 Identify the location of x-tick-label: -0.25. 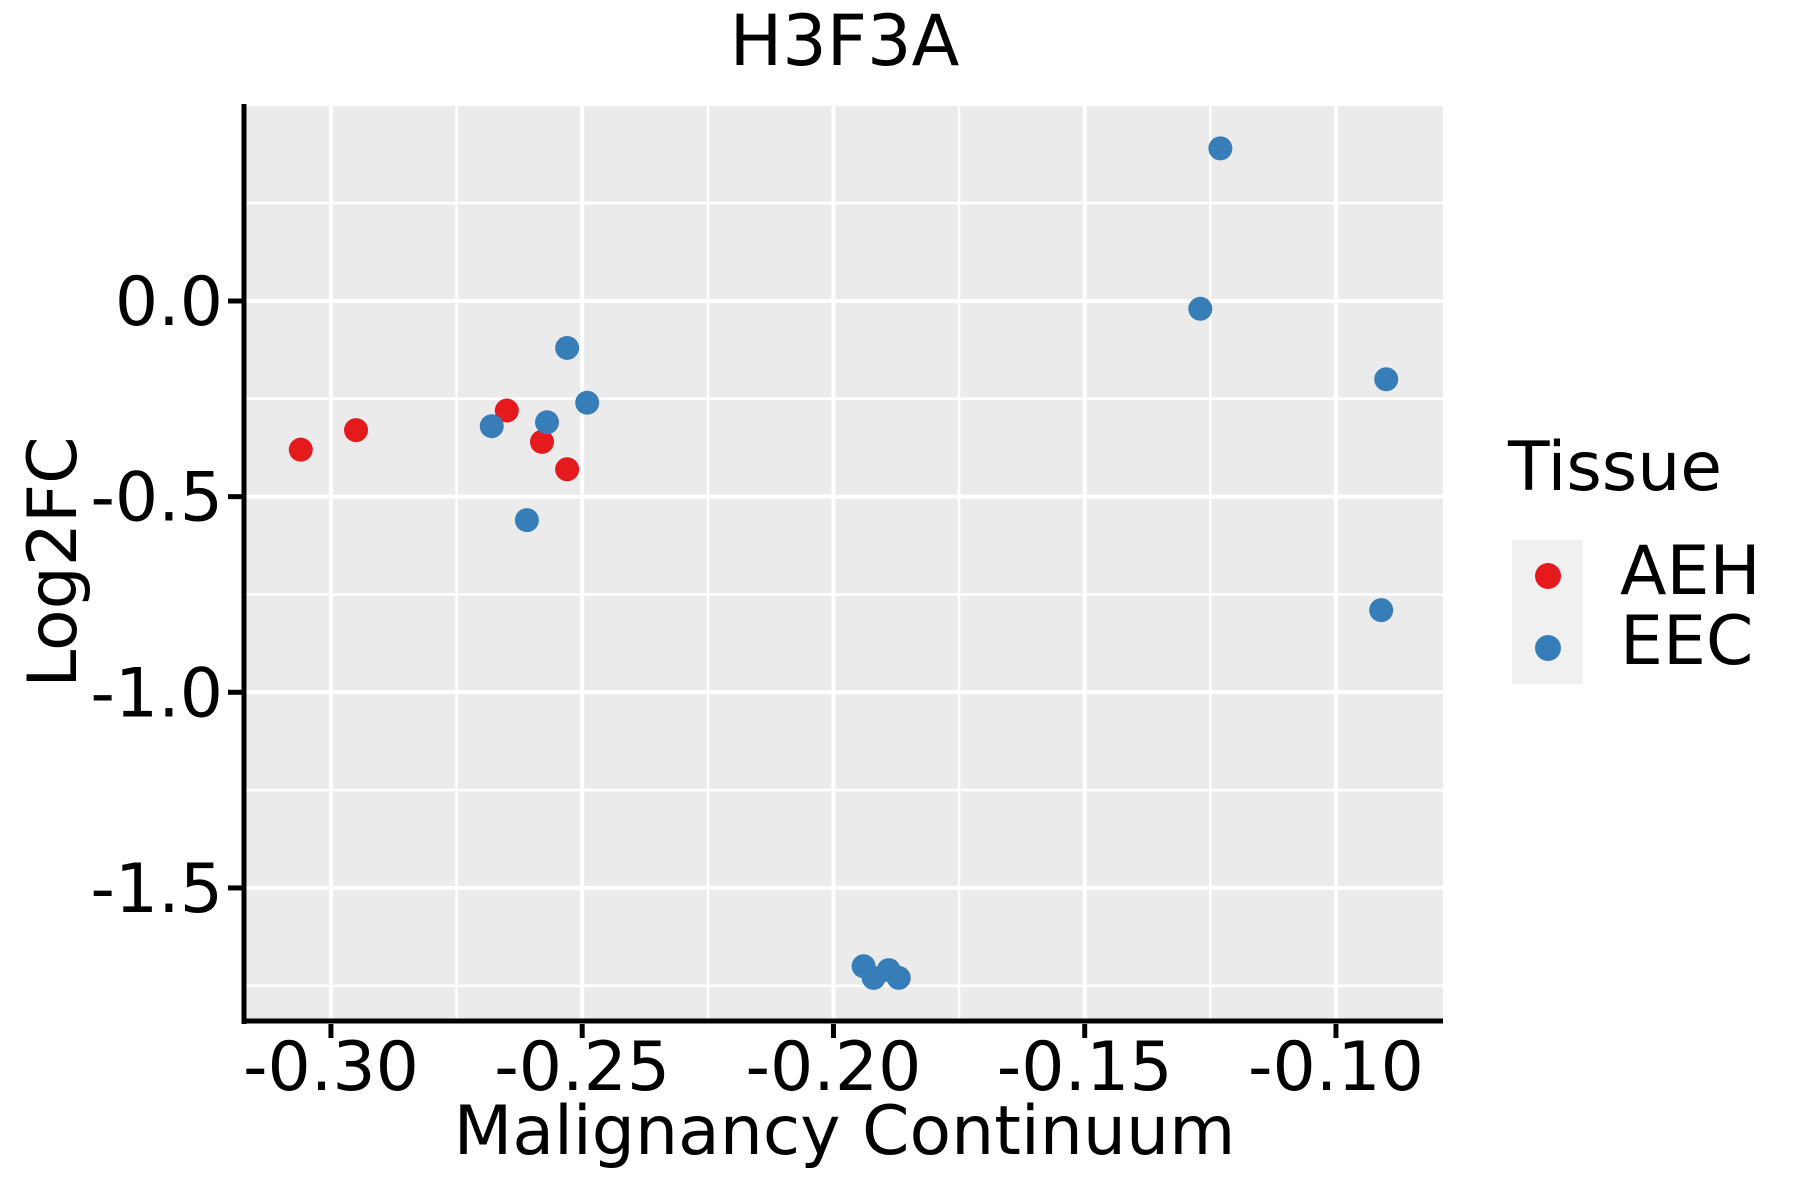
(582, 1067).